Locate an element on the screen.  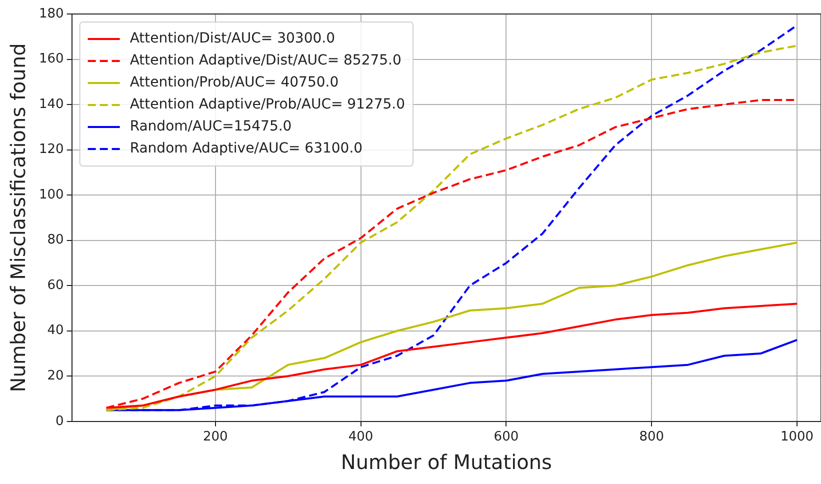
x-tick-label: 800 is located at coordinates (651, 437).